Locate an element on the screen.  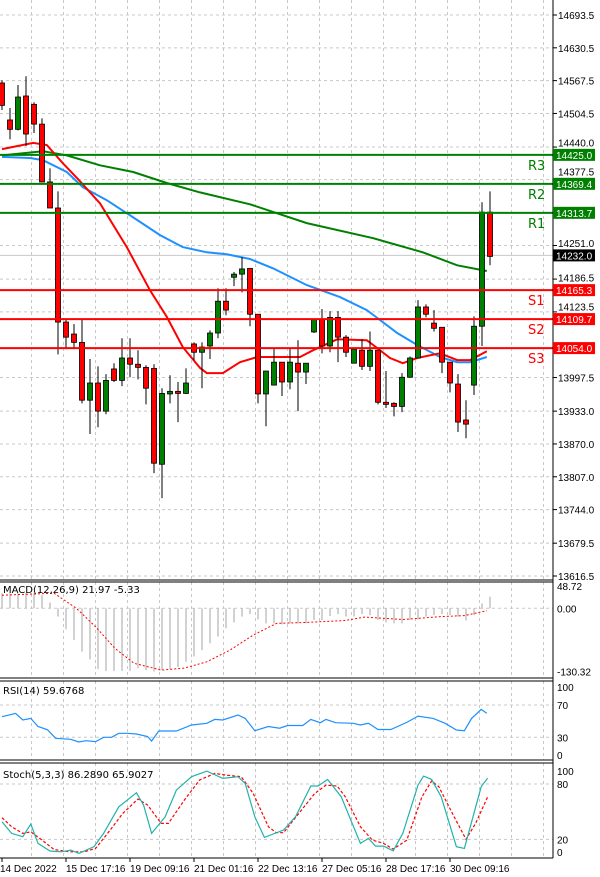
stochastic-tick-label: 100 is located at coordinates (565, 772).